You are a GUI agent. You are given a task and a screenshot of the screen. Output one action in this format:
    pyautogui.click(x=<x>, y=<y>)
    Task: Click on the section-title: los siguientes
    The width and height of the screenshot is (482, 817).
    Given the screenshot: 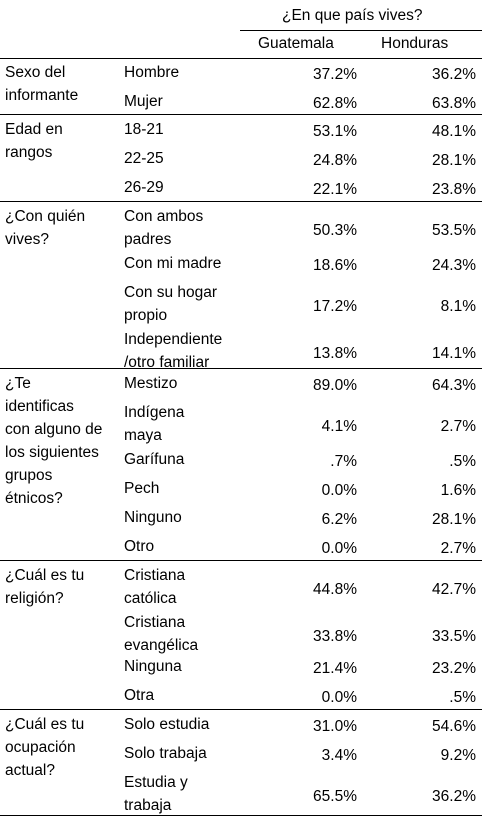 What is the action you would take?
    pyautogui.click(x=52, y=452)
    